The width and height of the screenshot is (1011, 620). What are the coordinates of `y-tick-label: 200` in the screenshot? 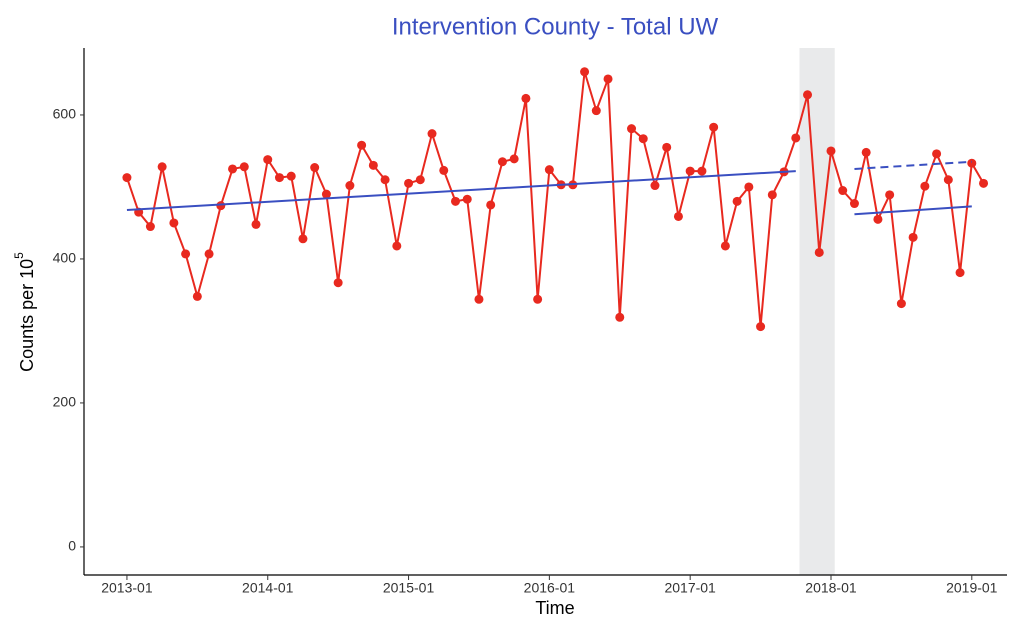 It's located at (65, 402).